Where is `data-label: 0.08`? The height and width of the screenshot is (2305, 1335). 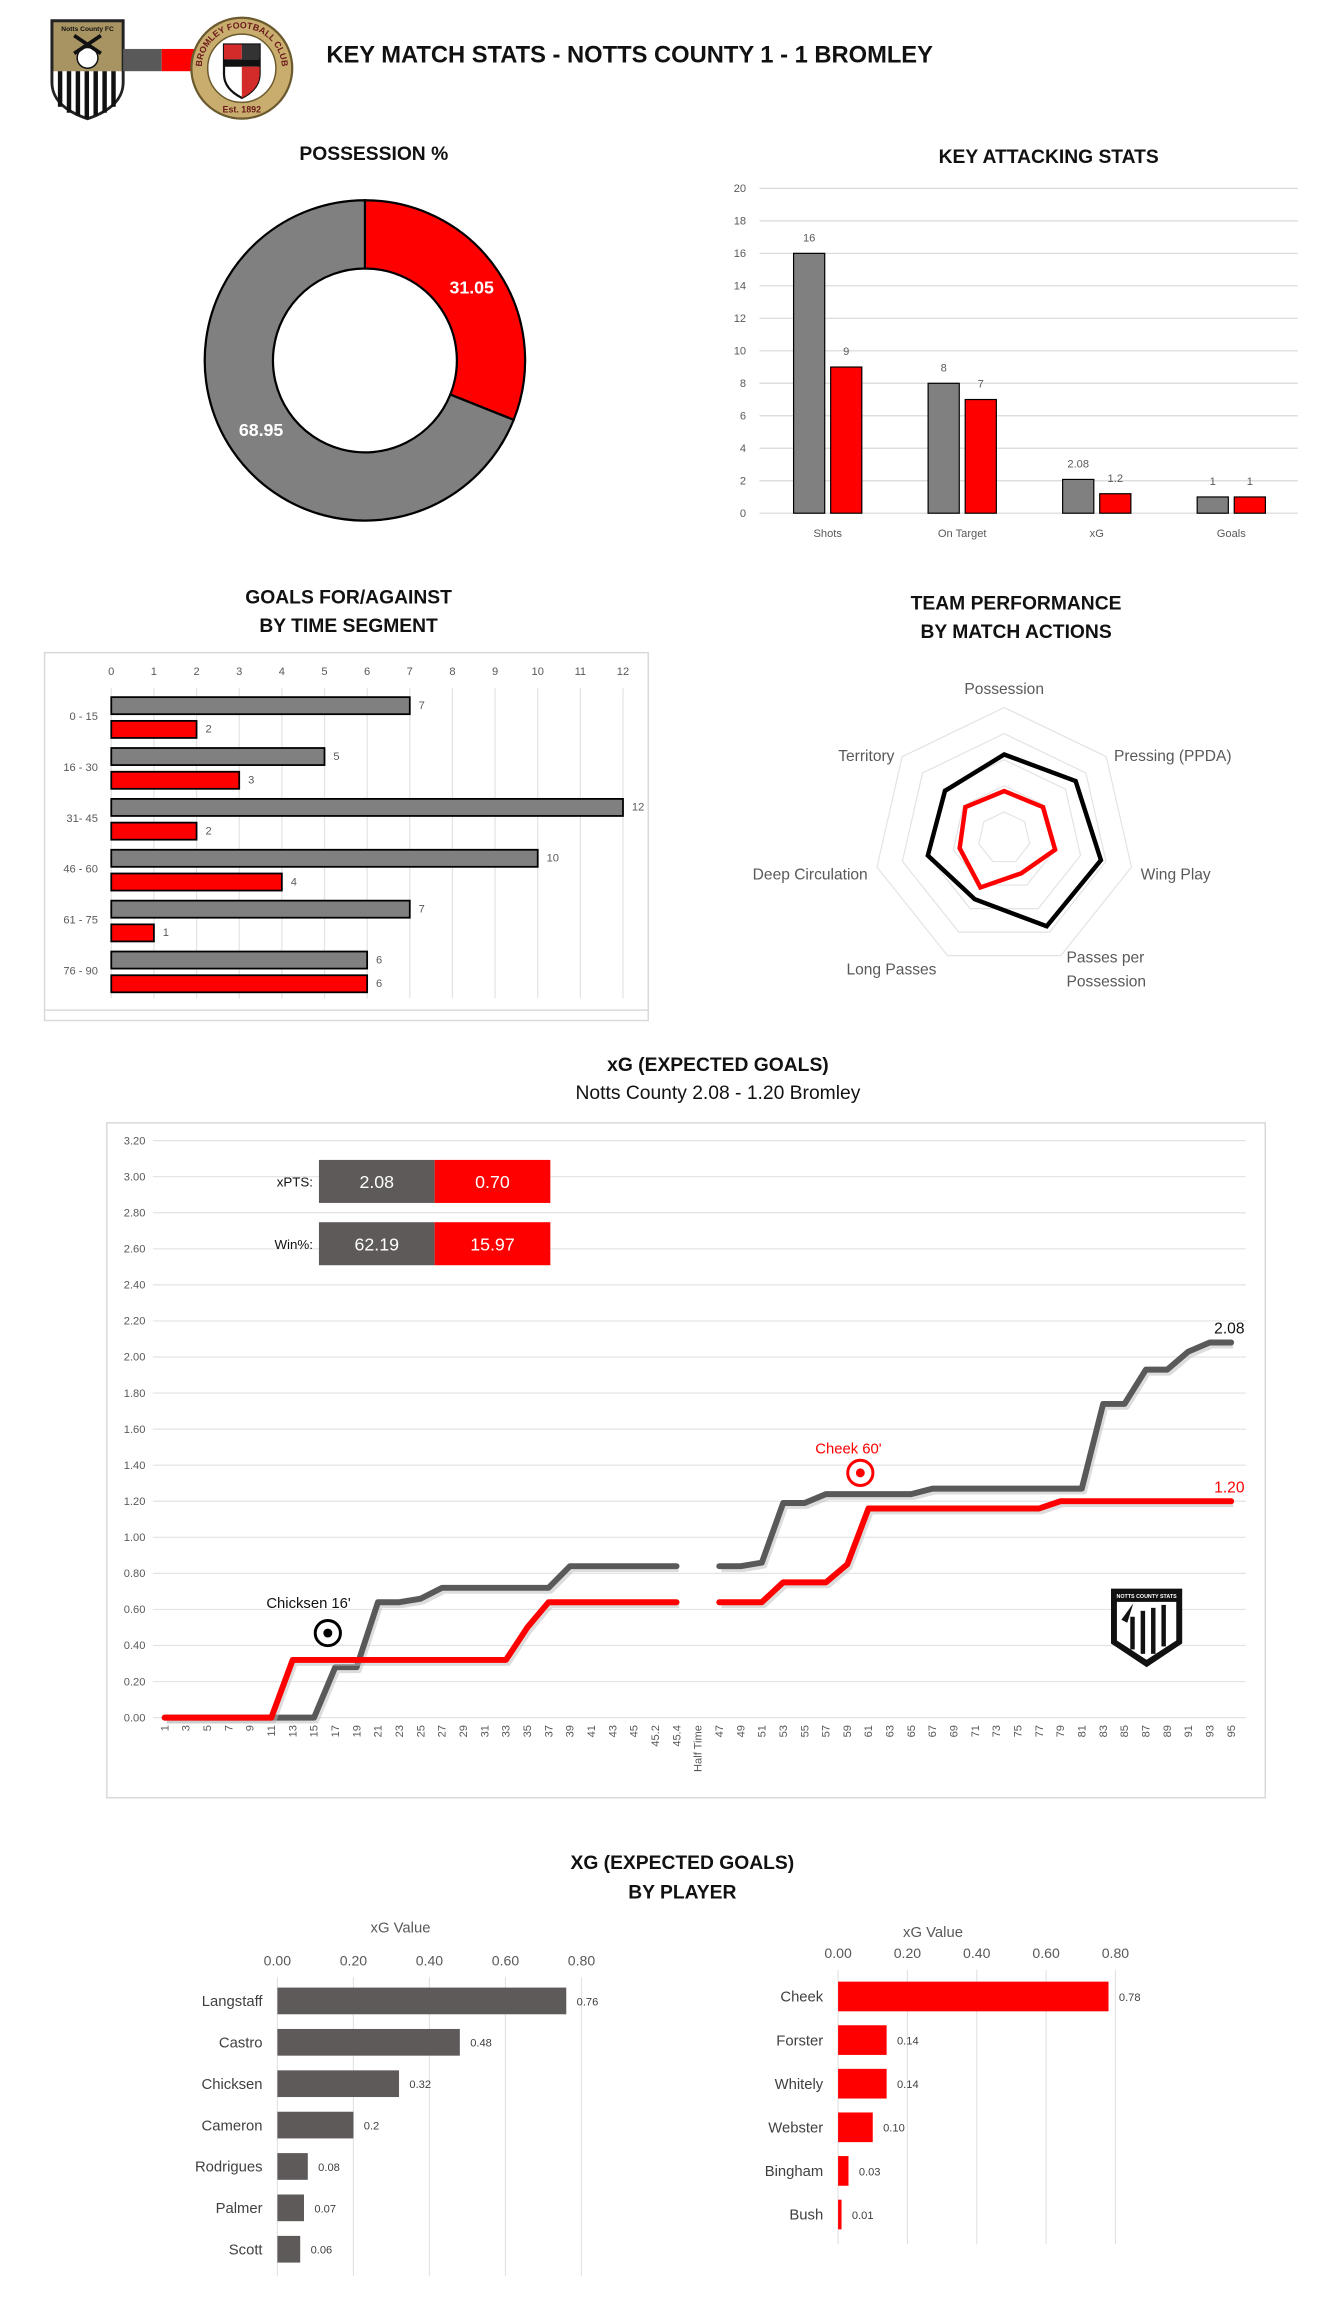 data-label: 0.08 is located at coordinates (329, 2168).